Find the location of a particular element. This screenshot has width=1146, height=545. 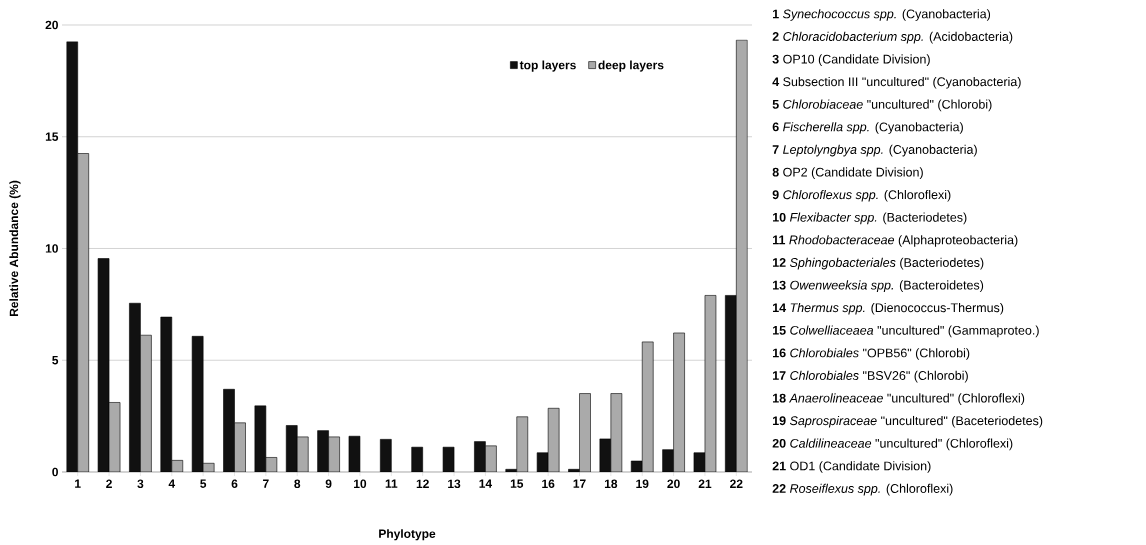

text: 1 Synechococcus spp. (Cyanobacteria) is located at coordinates (881, 15).